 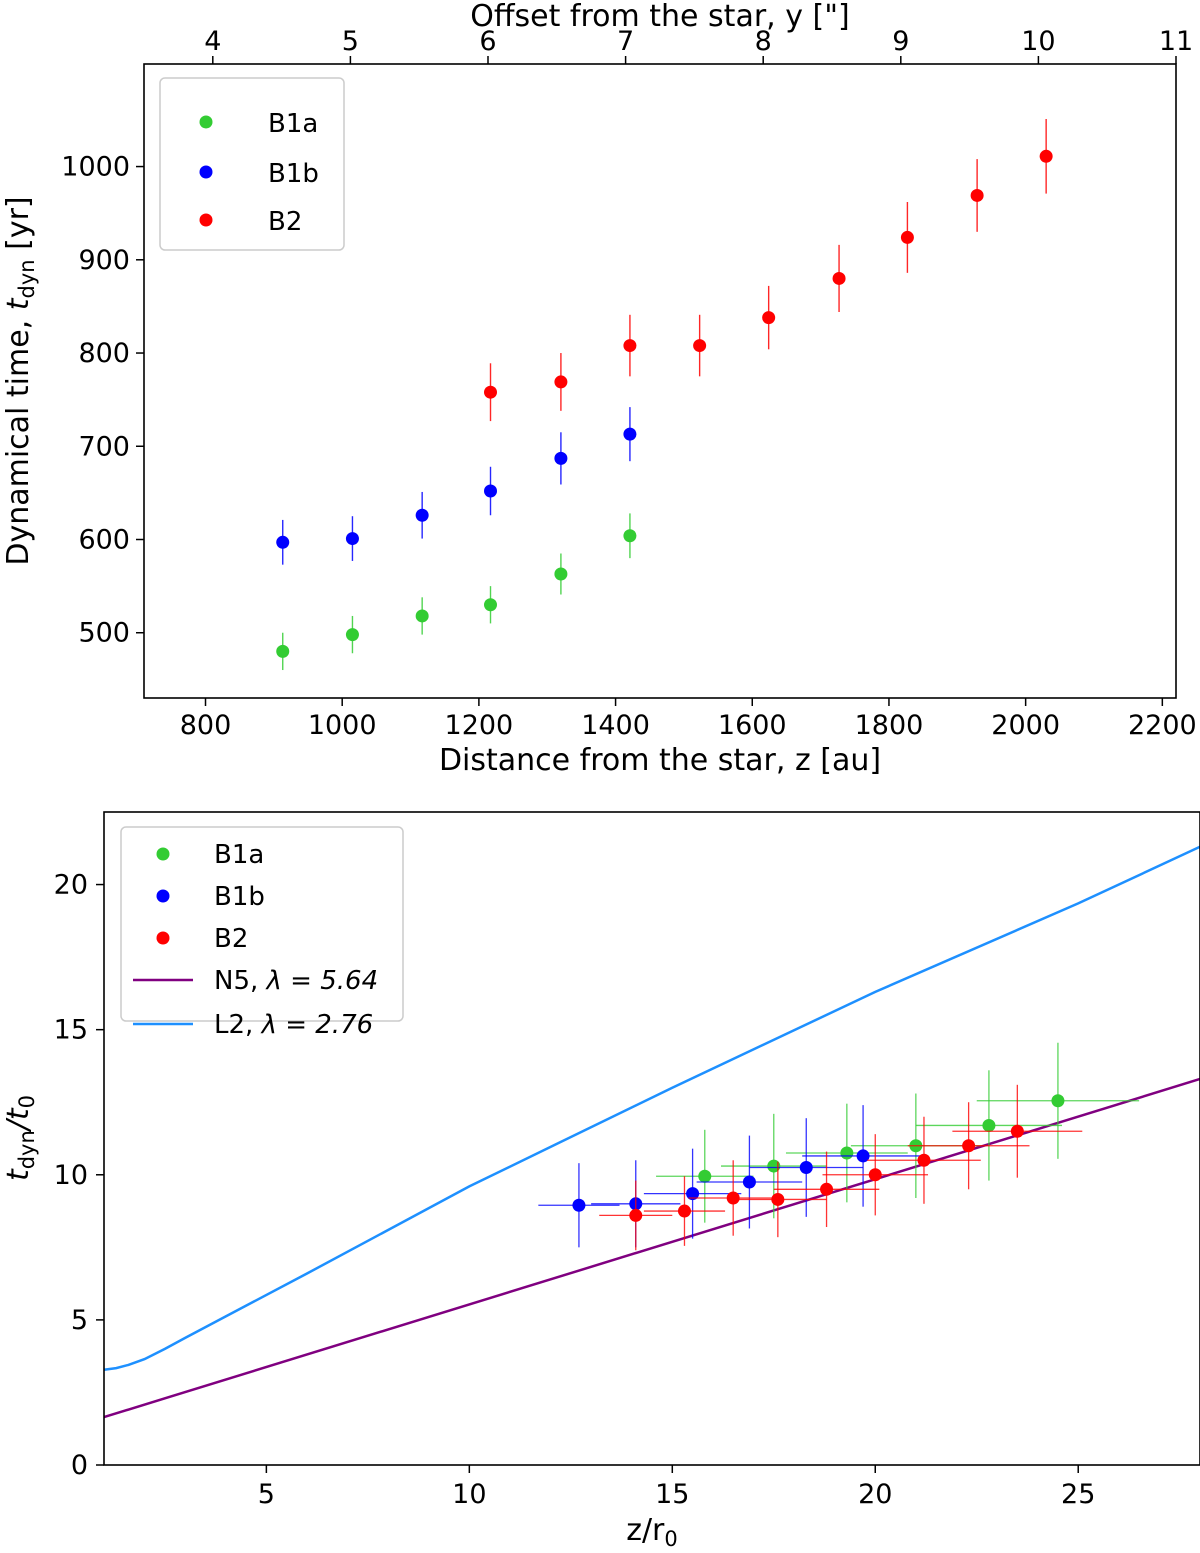 I want to click on bottom-x-tick-label: 5, so click(x=266, y=1494).